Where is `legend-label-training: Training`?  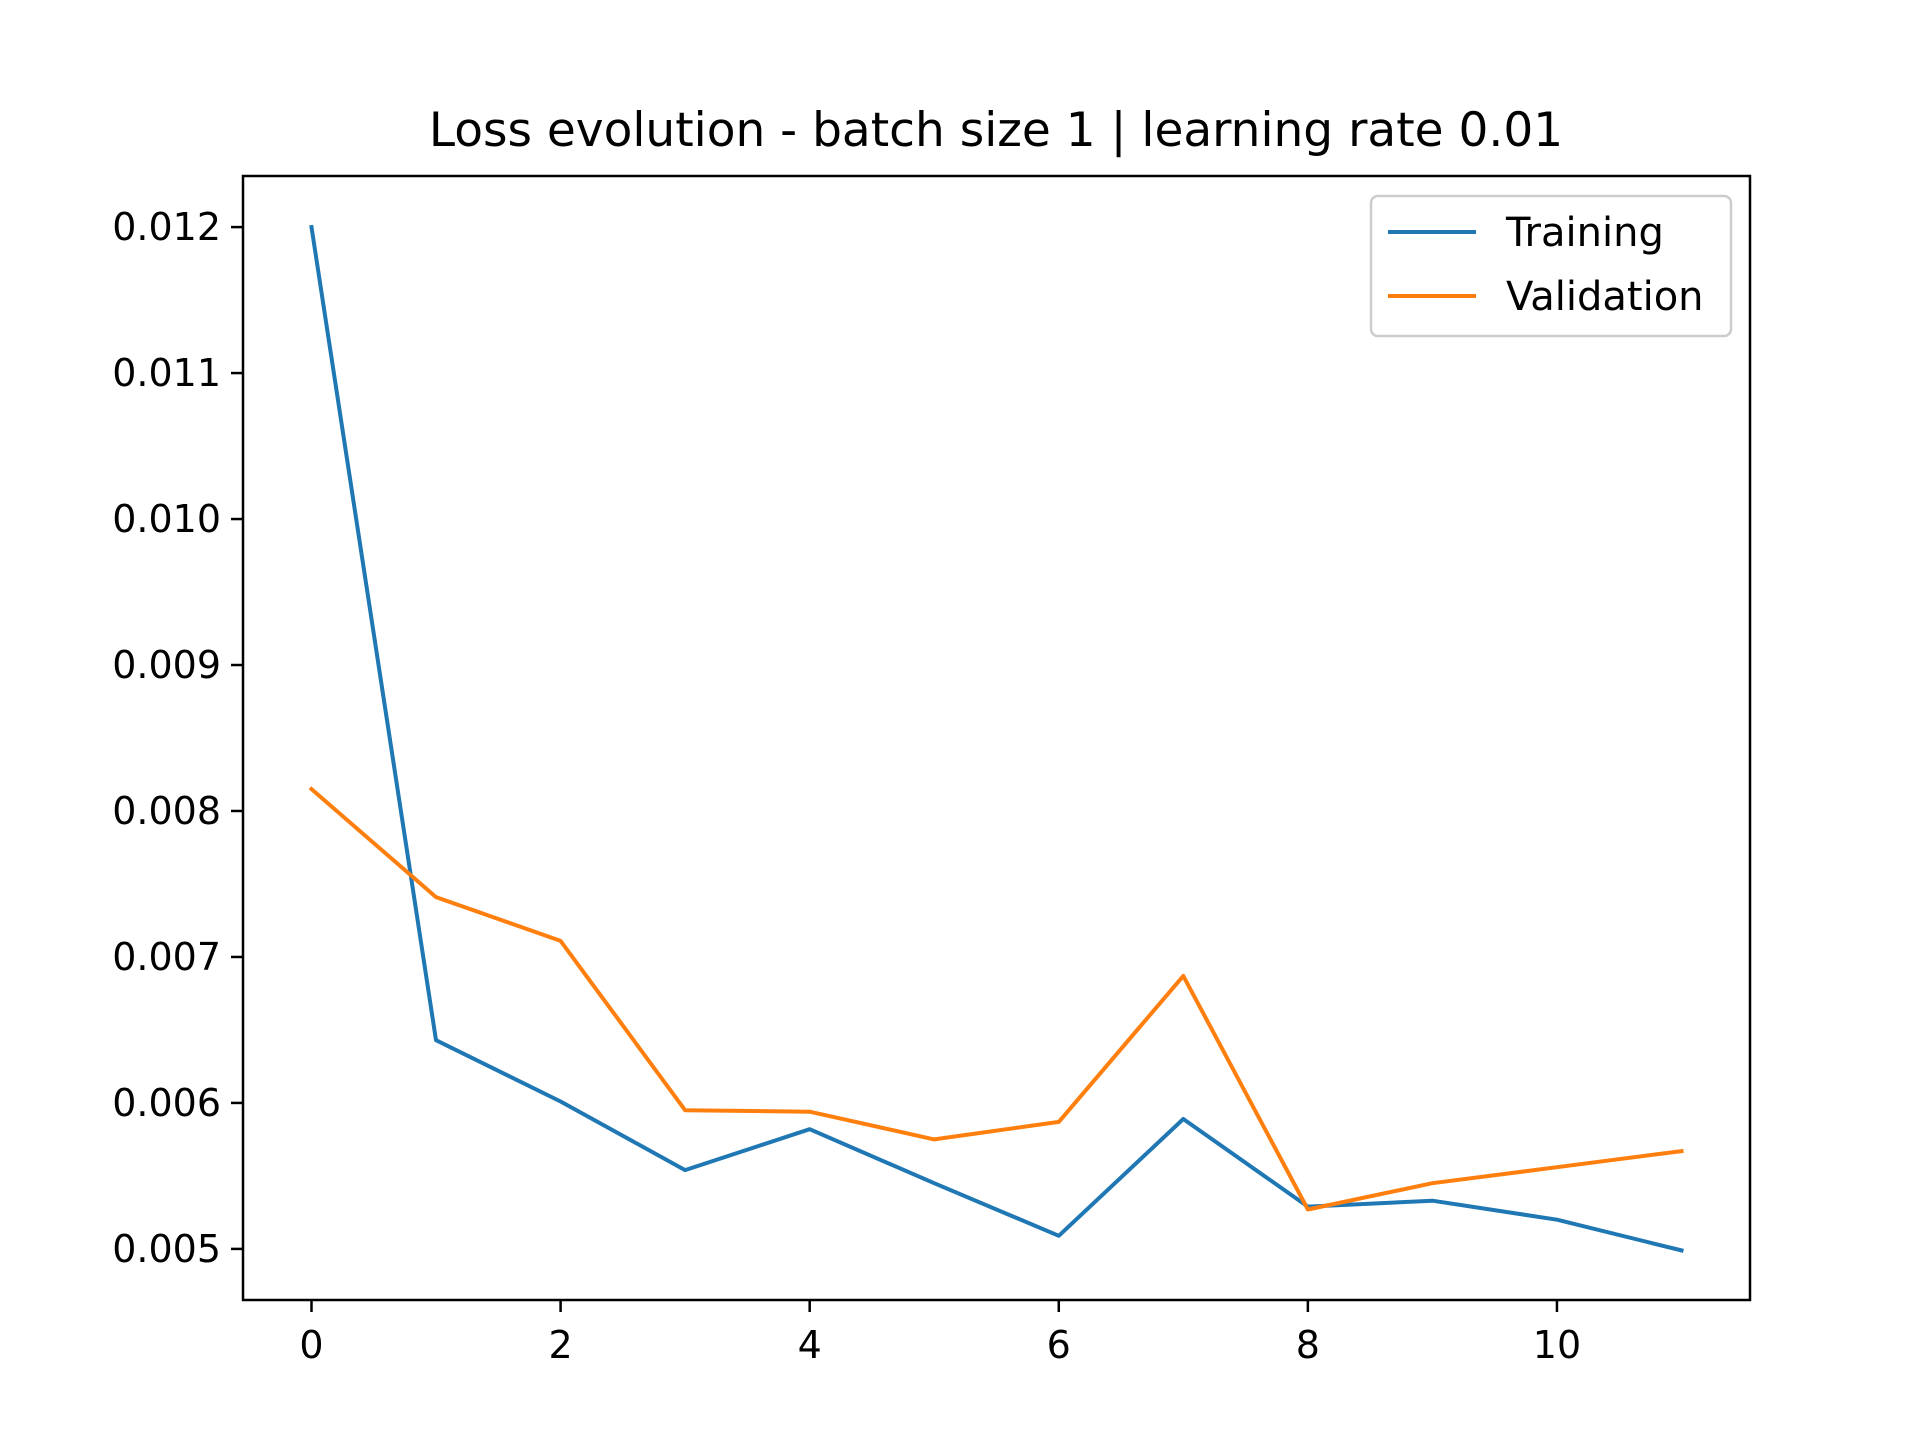
legend-label-training: Training is located at coordinates (1584, 233).